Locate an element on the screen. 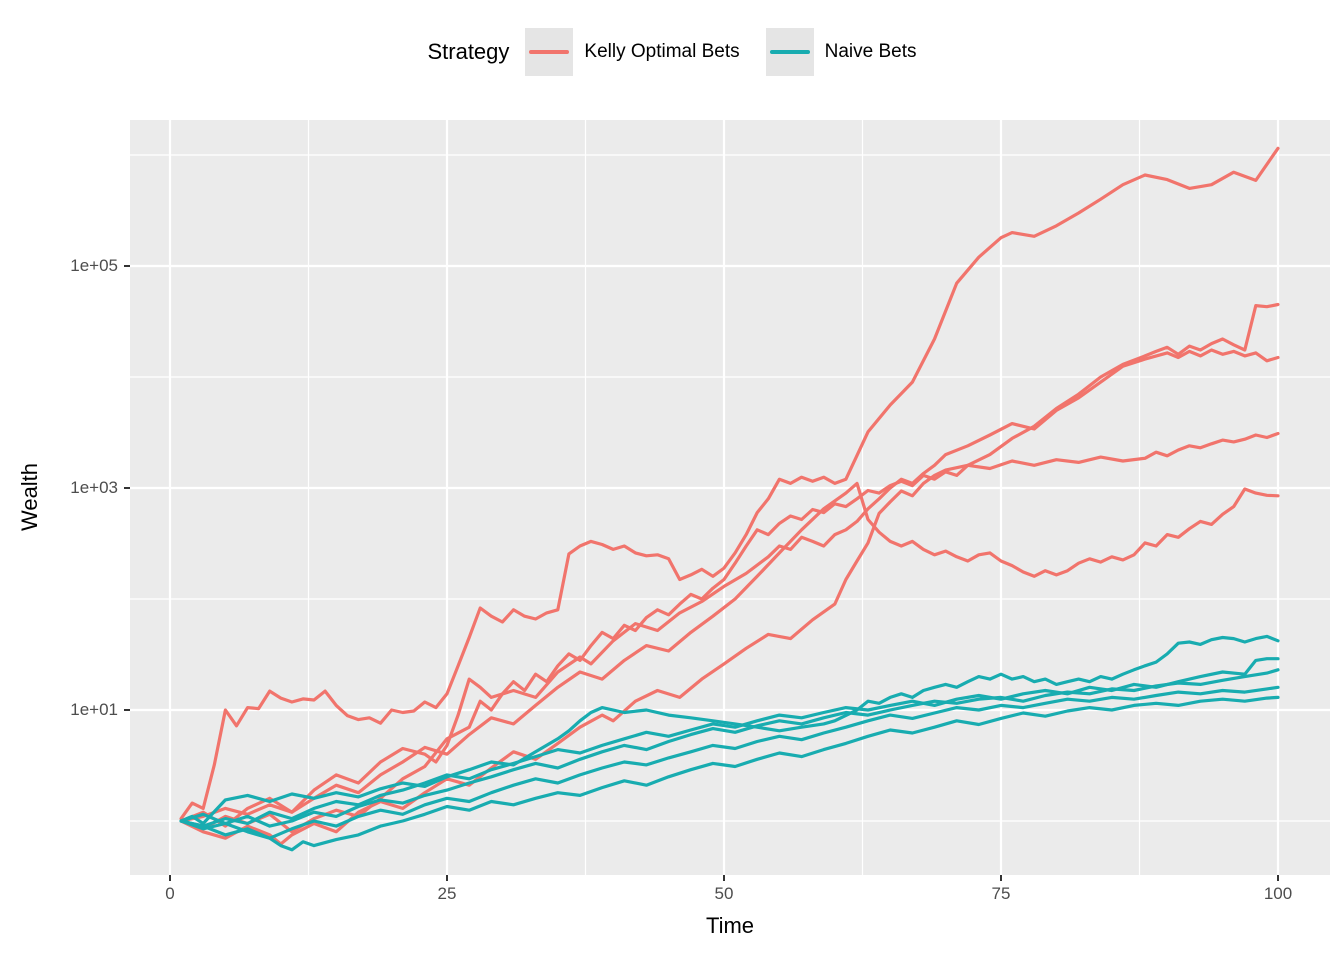 The image size is (1344, 960). kelly-line-swatch-icon is located at coordinates (549, 52).